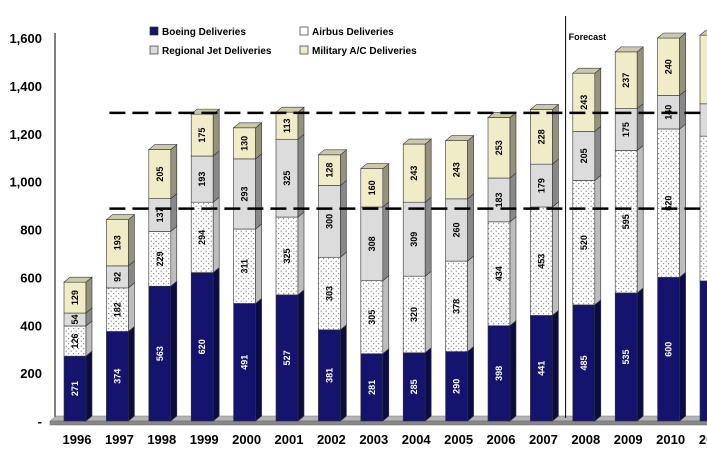  What do you see at coordinates (373, 439) in the screenshot?
I see `x-tick-label: 2003` at bounding box center [373, 439].